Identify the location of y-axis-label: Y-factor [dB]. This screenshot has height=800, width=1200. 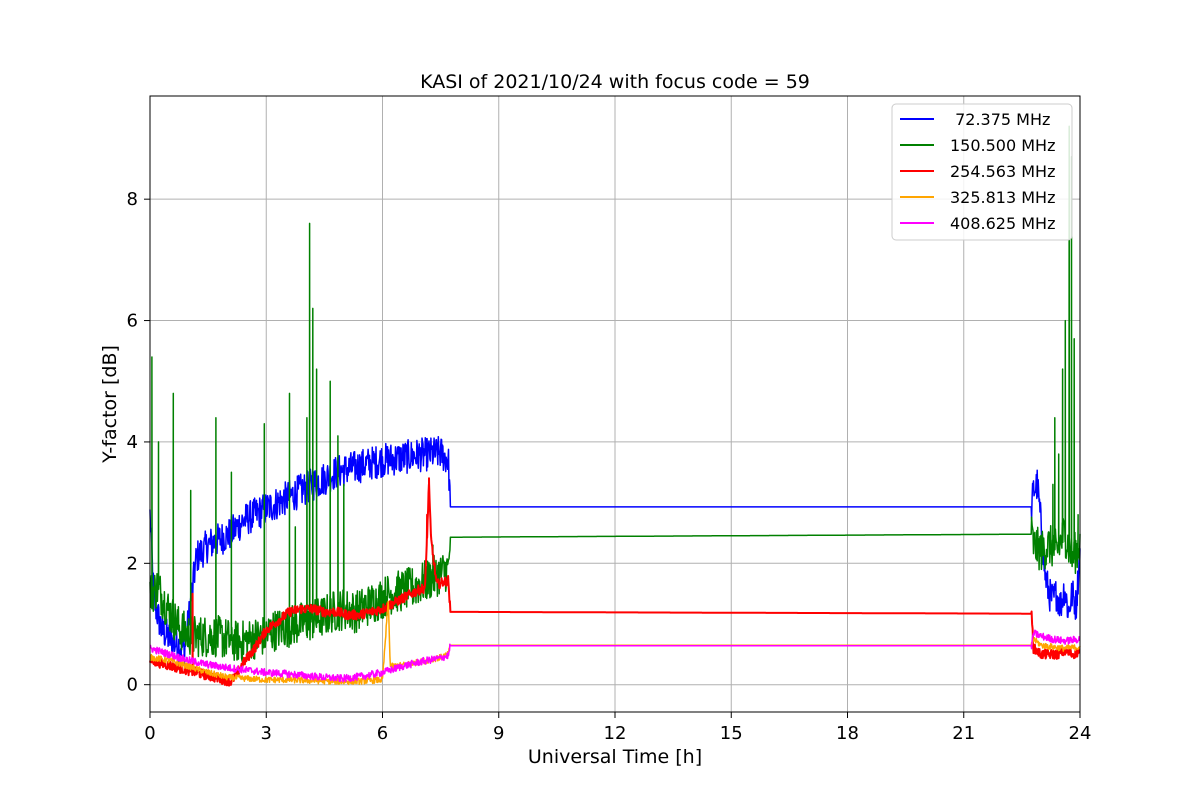
(110, 404).